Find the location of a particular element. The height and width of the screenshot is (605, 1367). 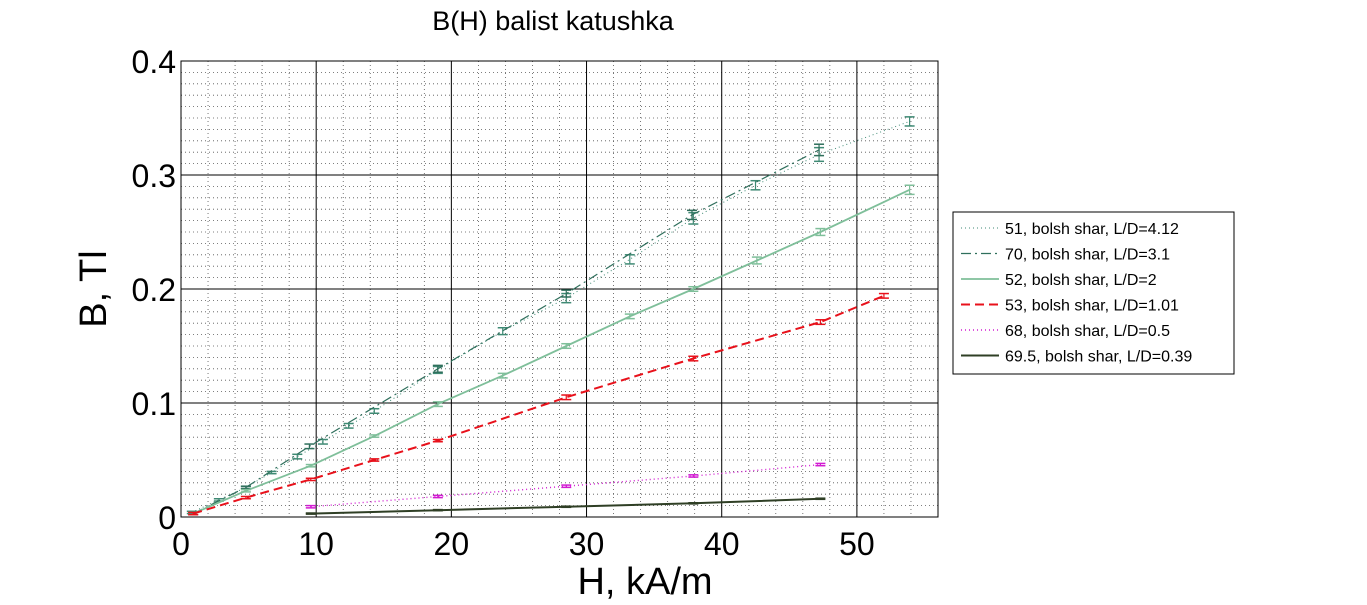

legend-entry: 51, bolsh shar, L/D=4.12 is located at coordinates (1092, 229).